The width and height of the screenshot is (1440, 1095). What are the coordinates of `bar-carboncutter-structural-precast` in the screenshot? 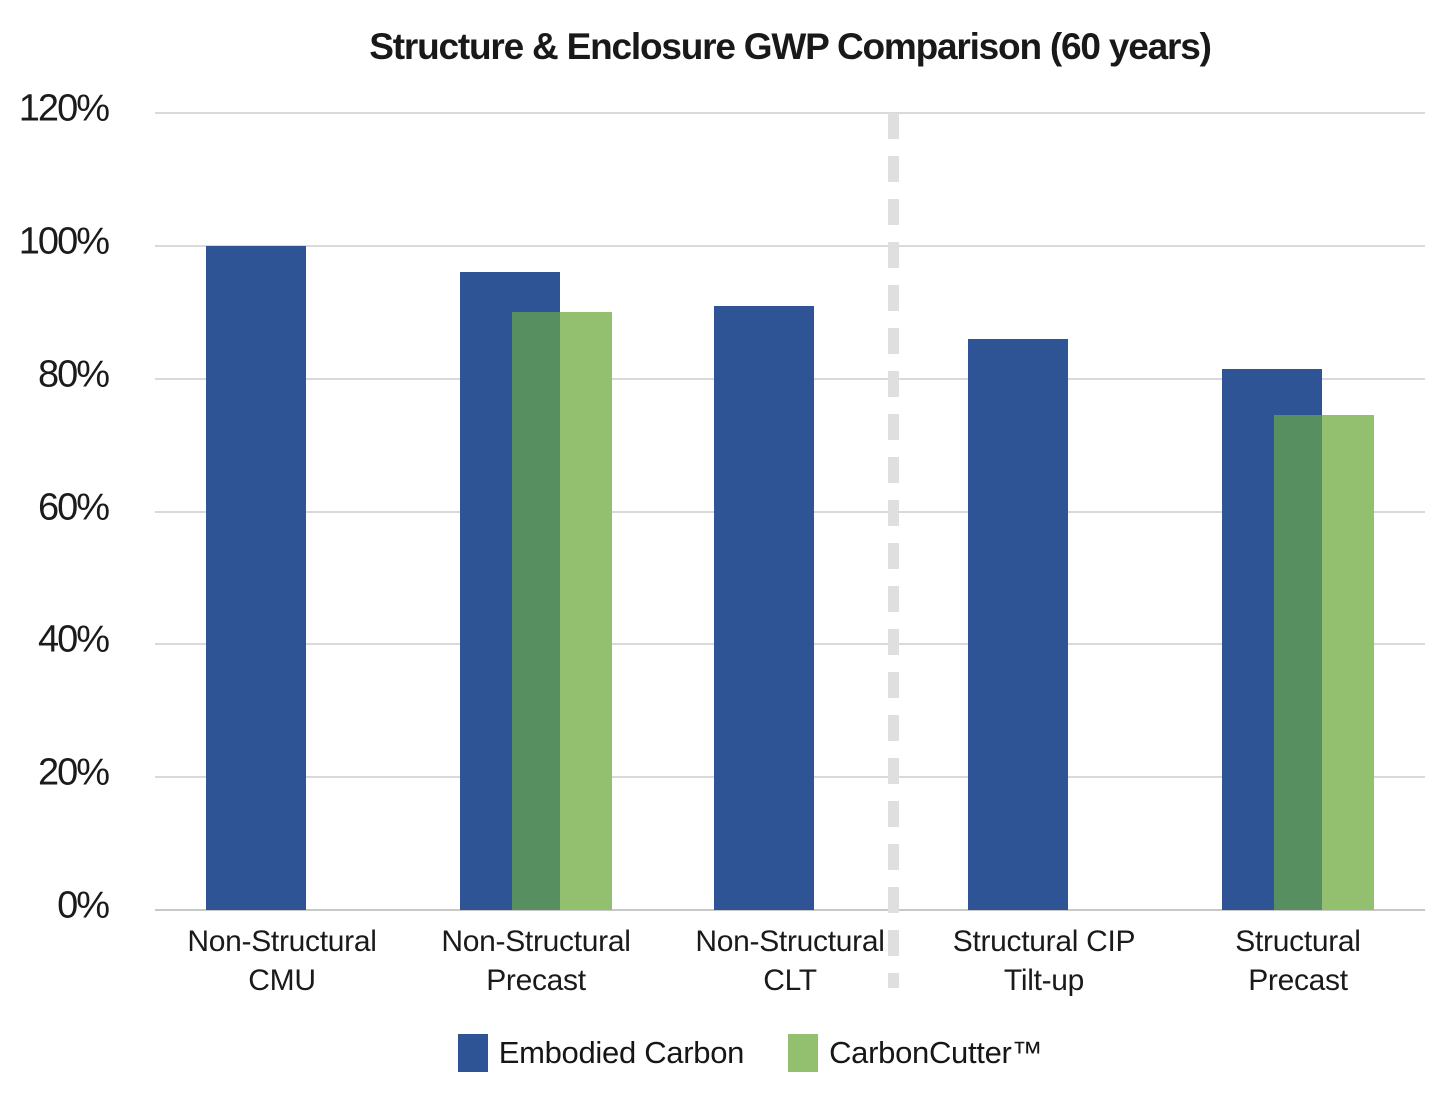 It's located at (1324, 662).